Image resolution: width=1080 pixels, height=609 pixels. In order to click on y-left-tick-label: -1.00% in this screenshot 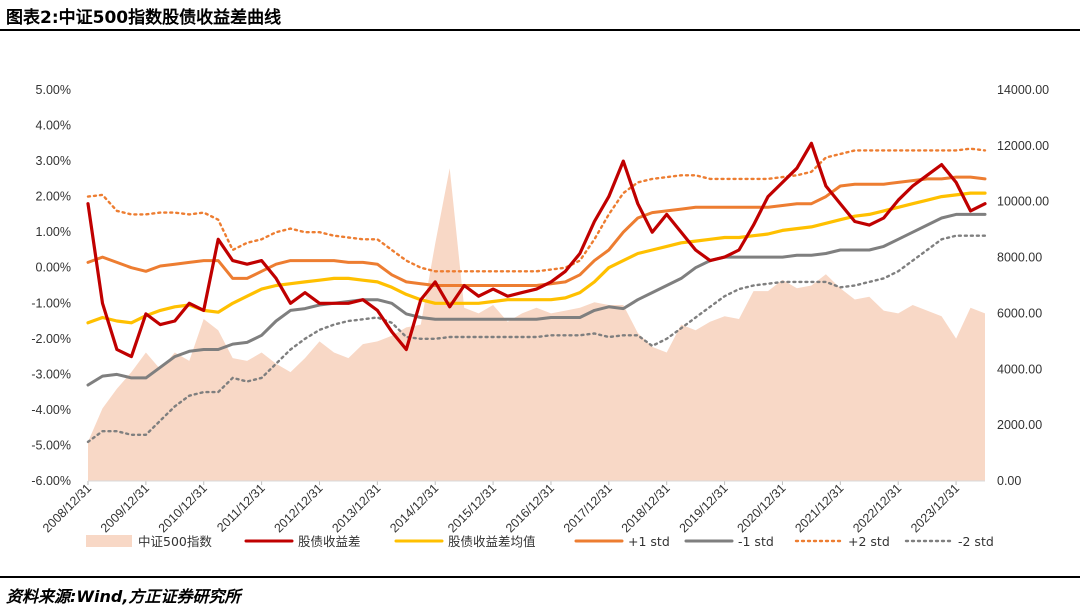, I will do `click(51, 303)`.